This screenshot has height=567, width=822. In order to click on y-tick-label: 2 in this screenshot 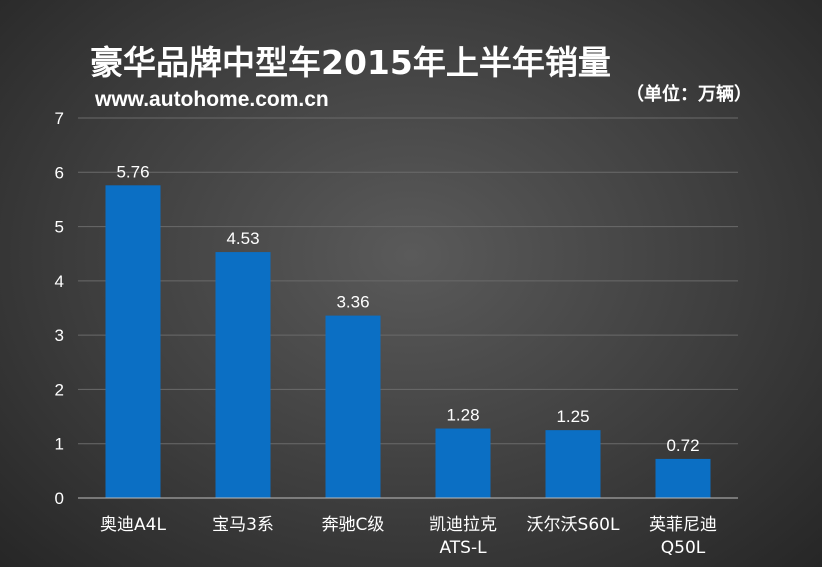, I will do `click(59, 389)`.